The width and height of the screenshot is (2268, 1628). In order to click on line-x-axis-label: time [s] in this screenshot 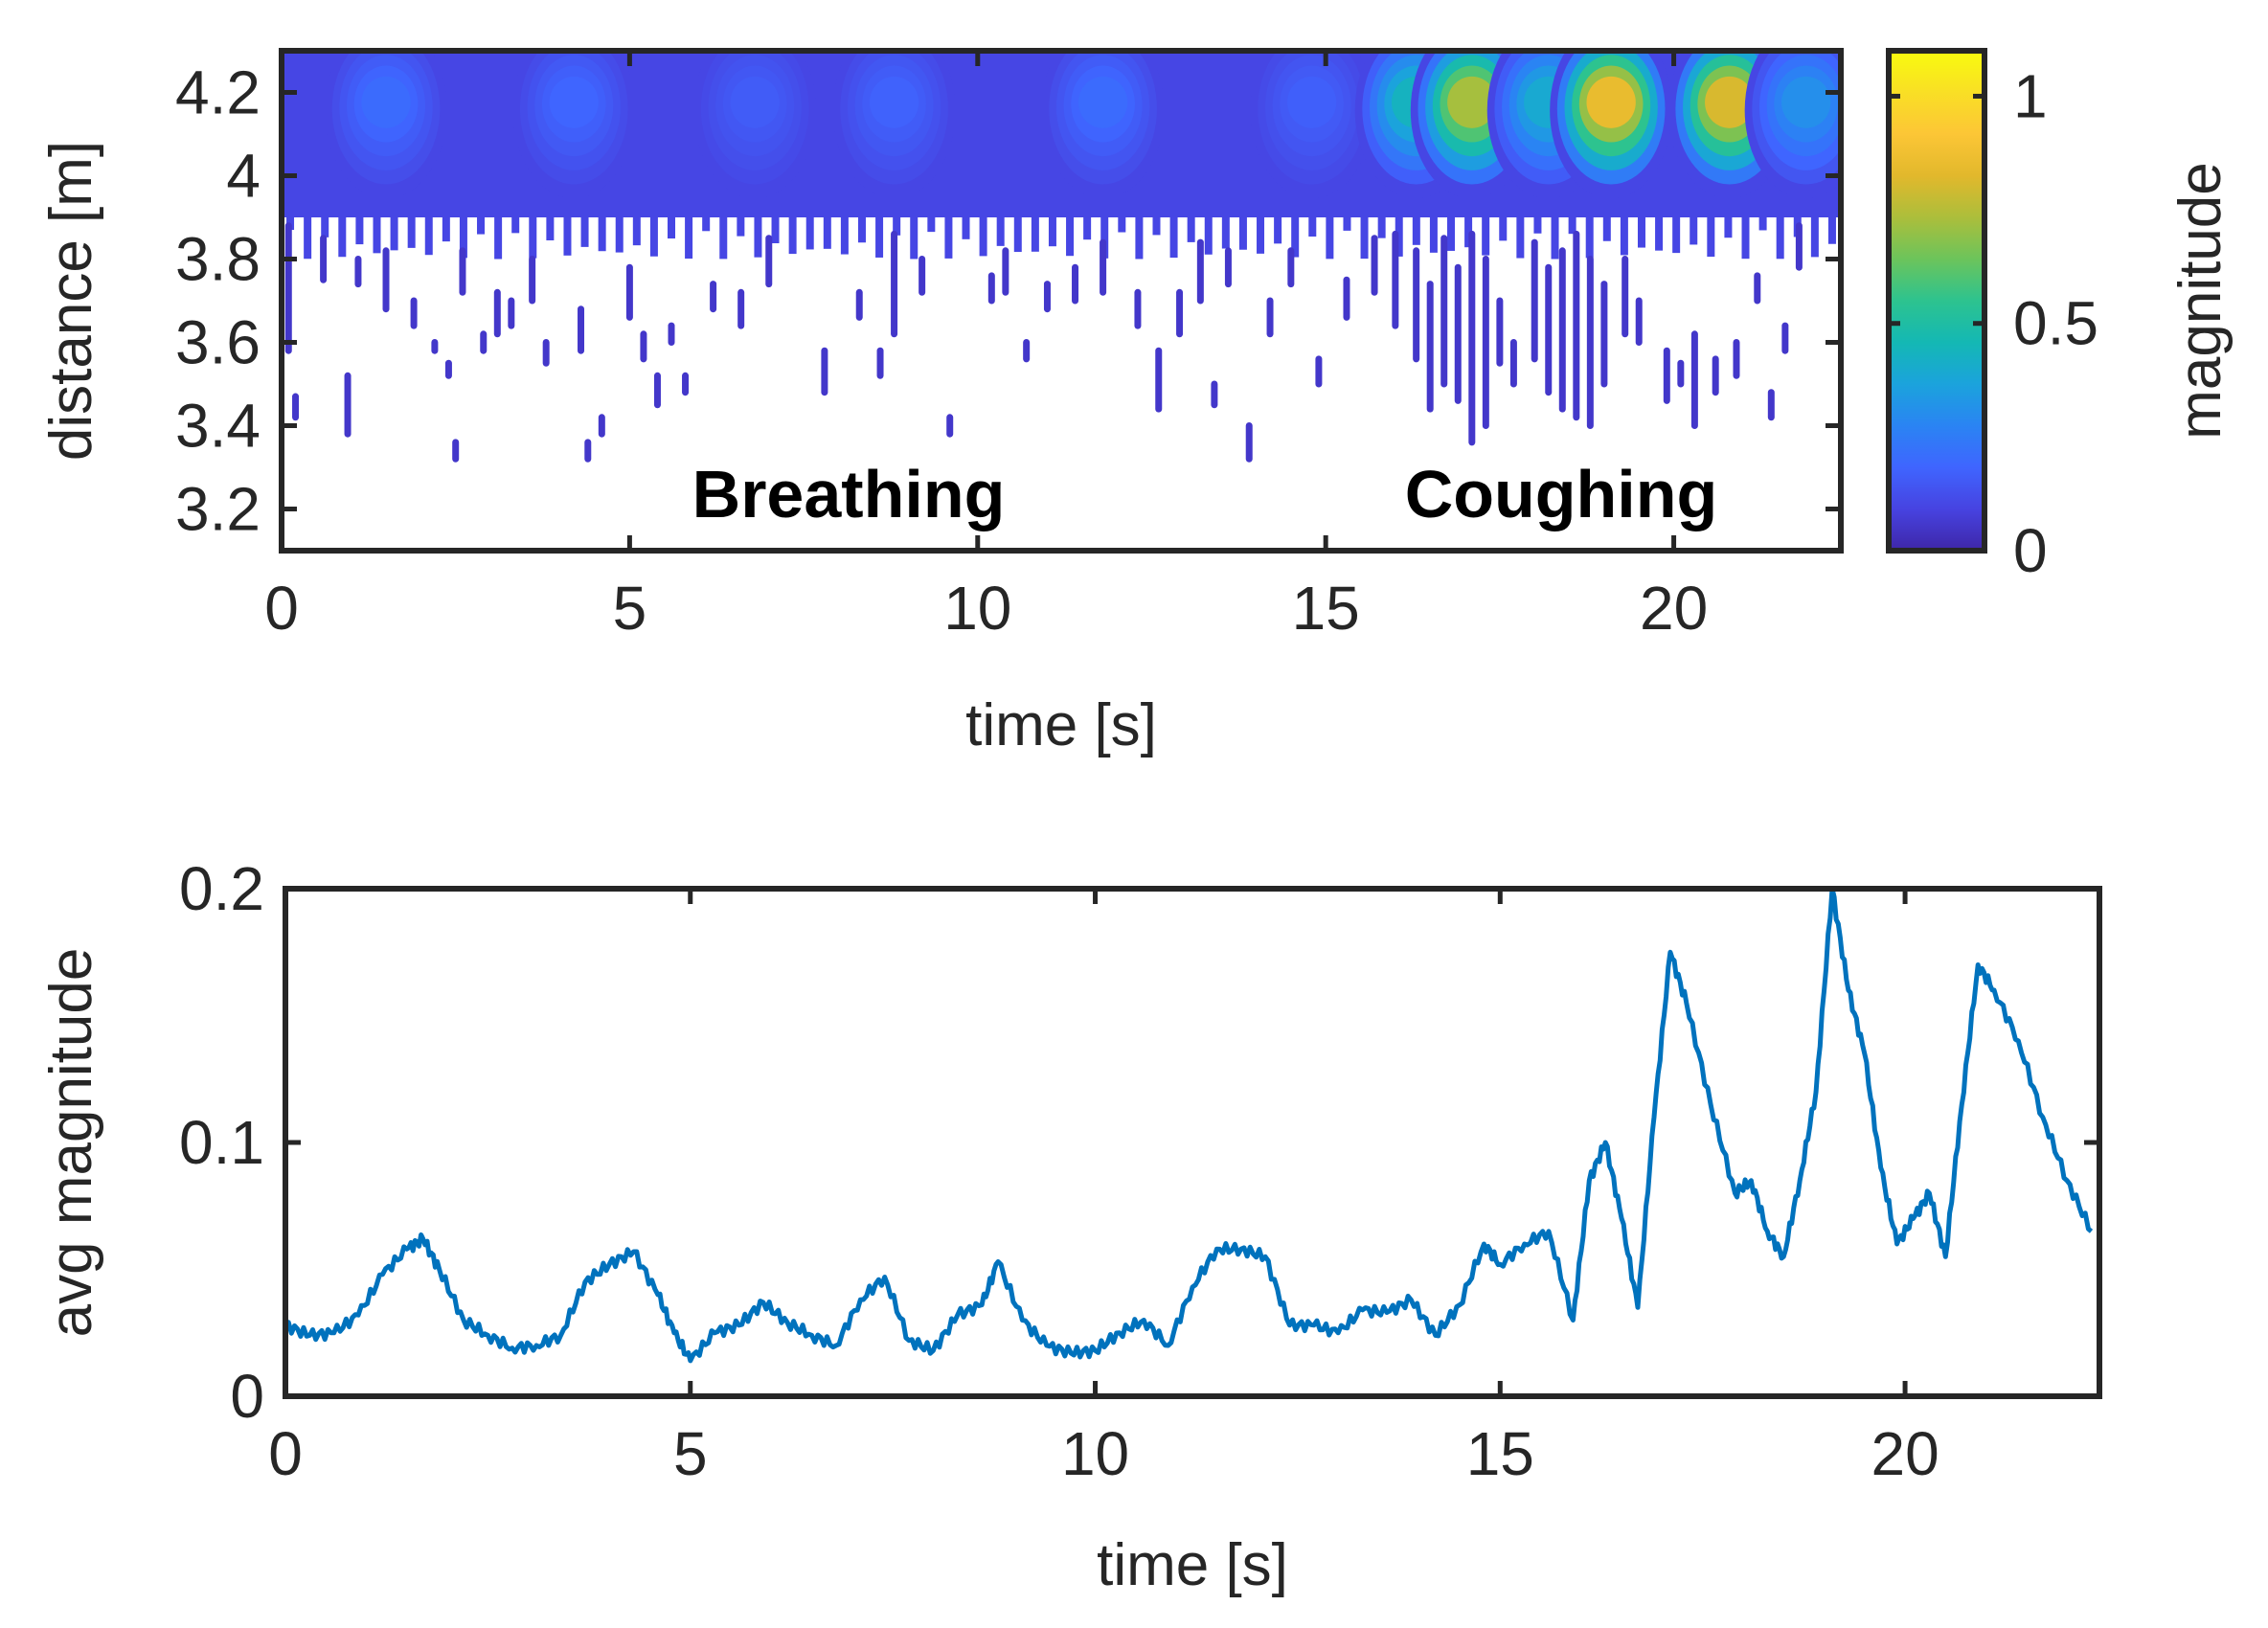, I will do `click(1192, 1565)`.